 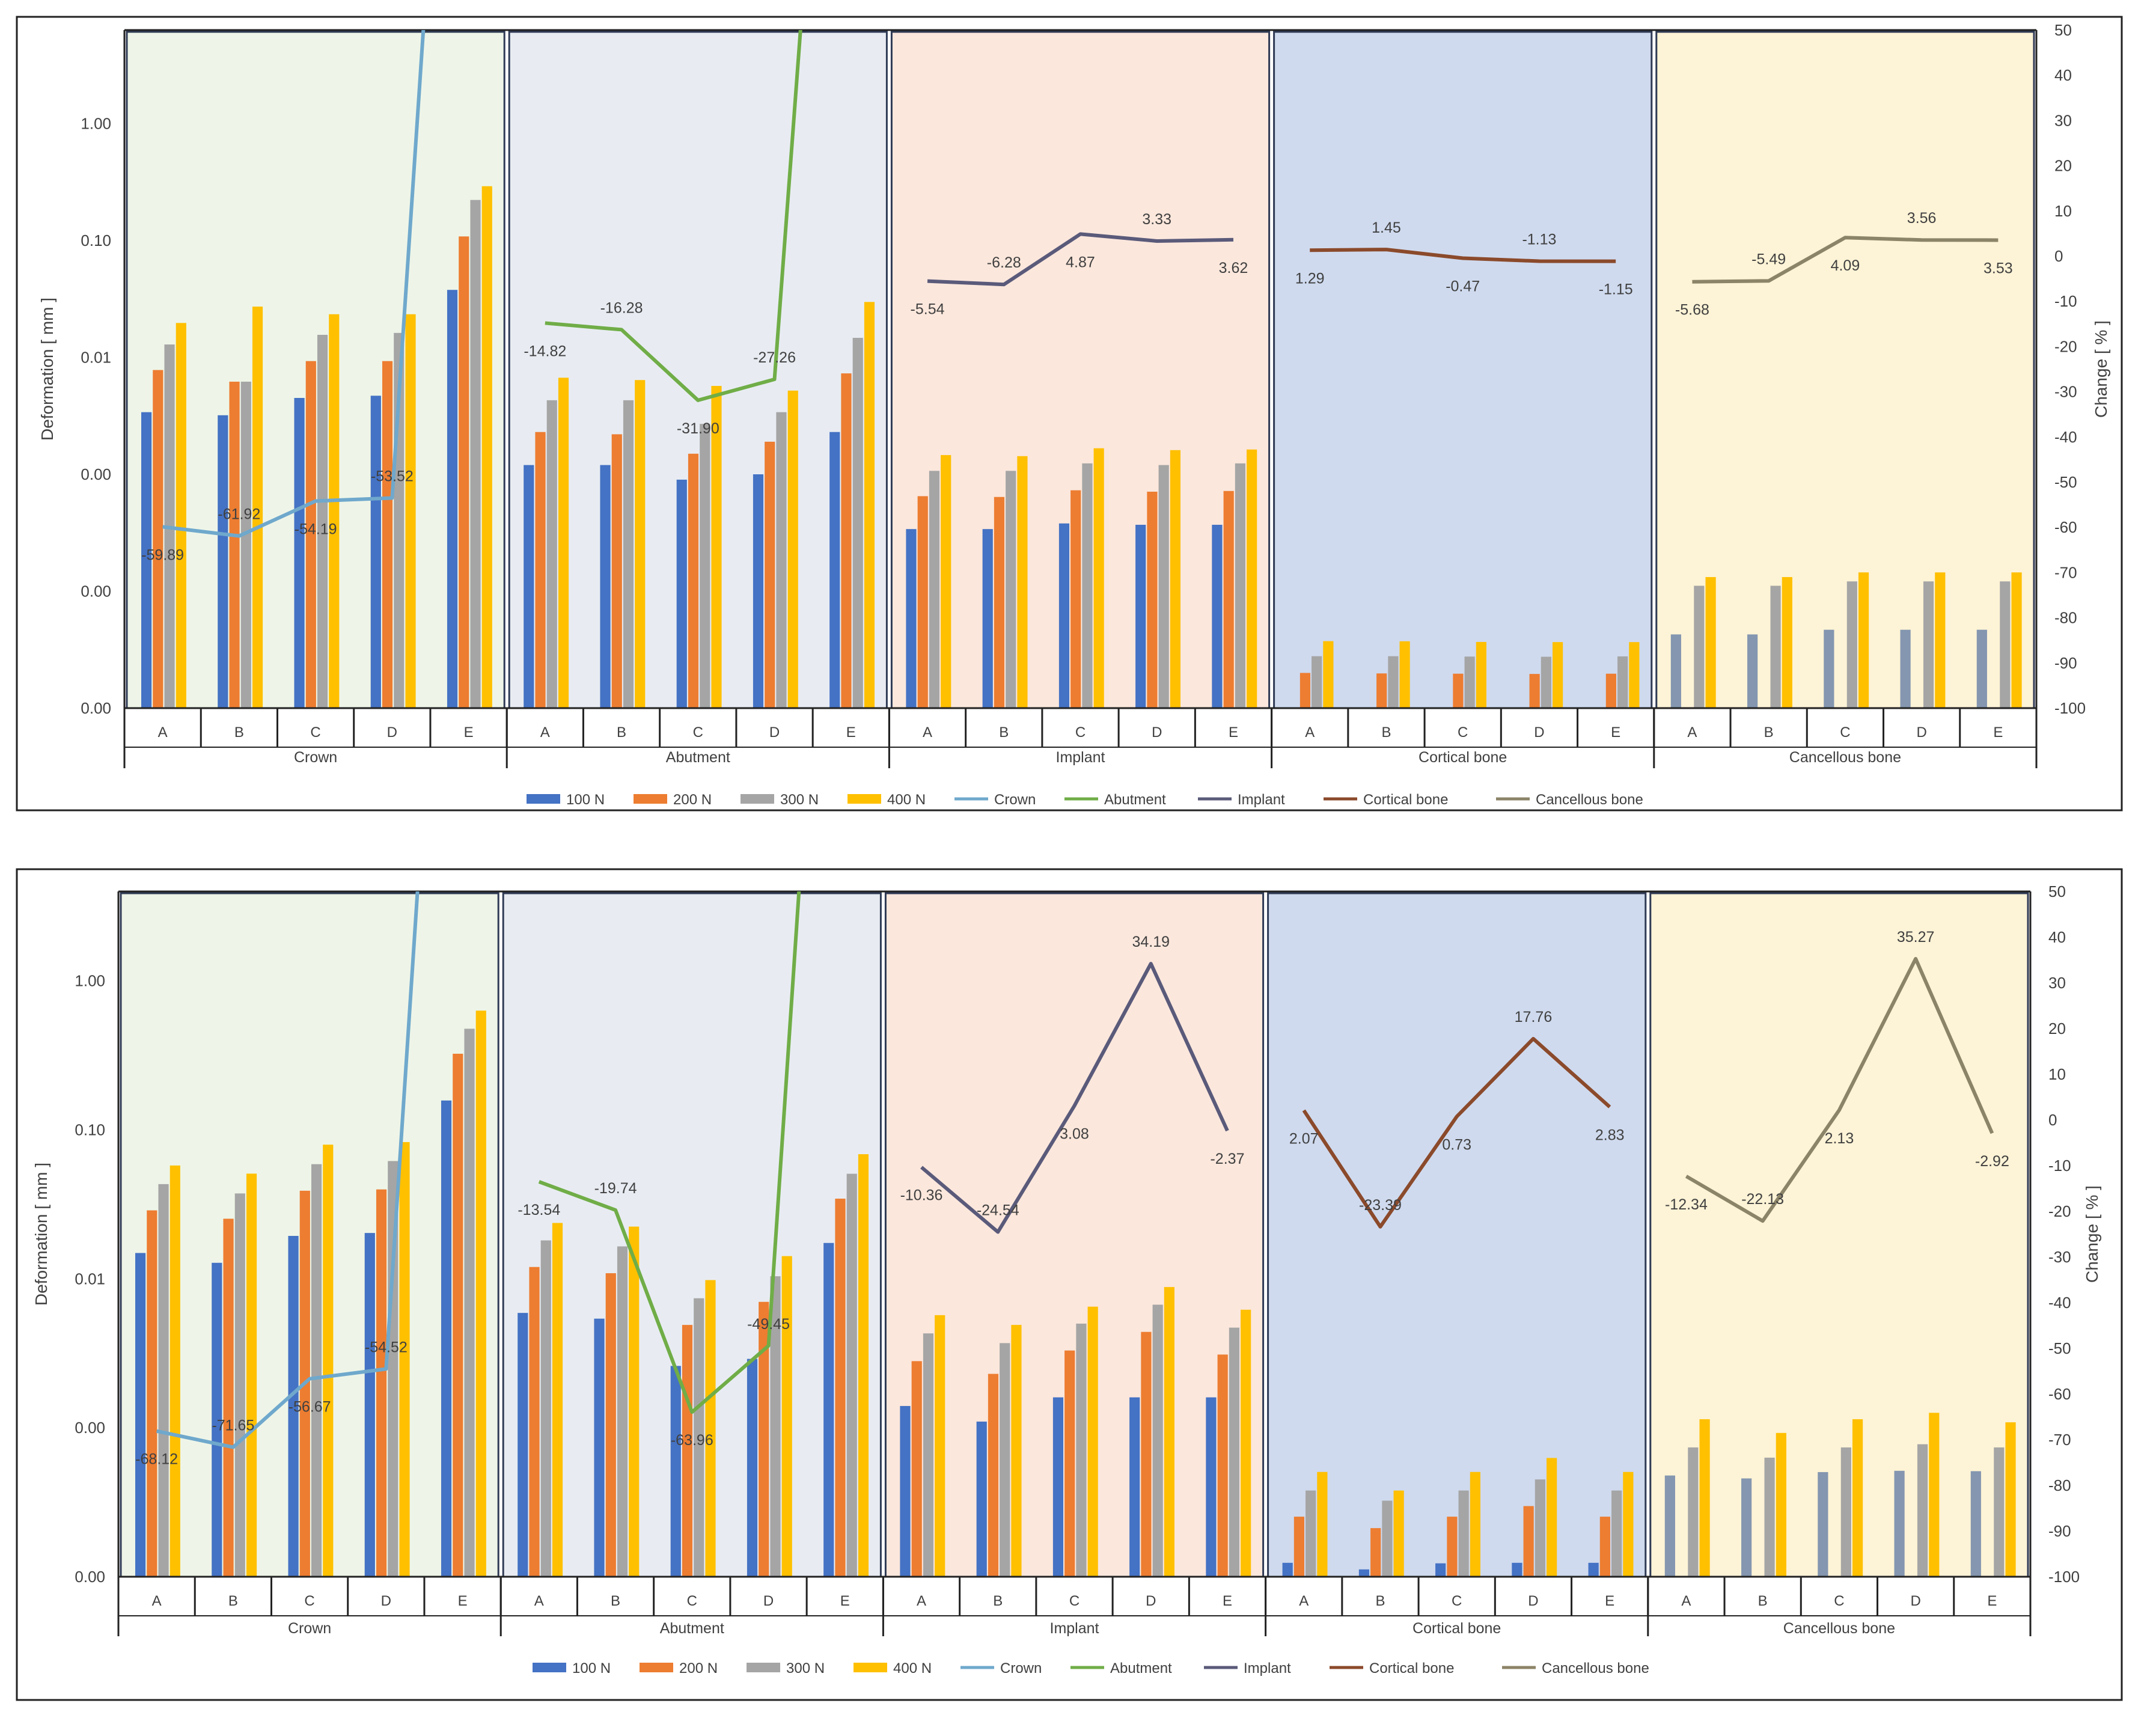 What do you see at coordinates (673, 216) in the screenshot?
I see `change-line-abutment` at bounding box center [673, 216].